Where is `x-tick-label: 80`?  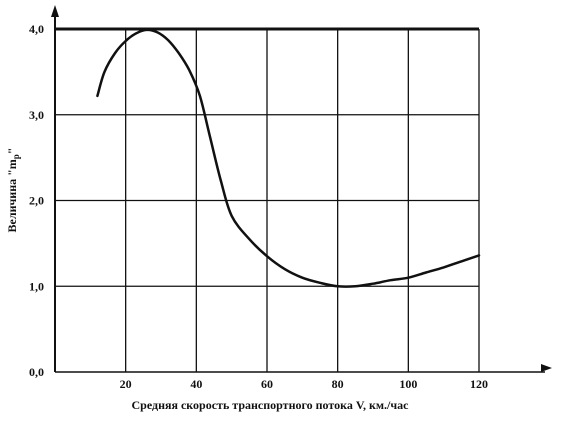
x-tick-label: 80 is located at coordinates (338, 384).